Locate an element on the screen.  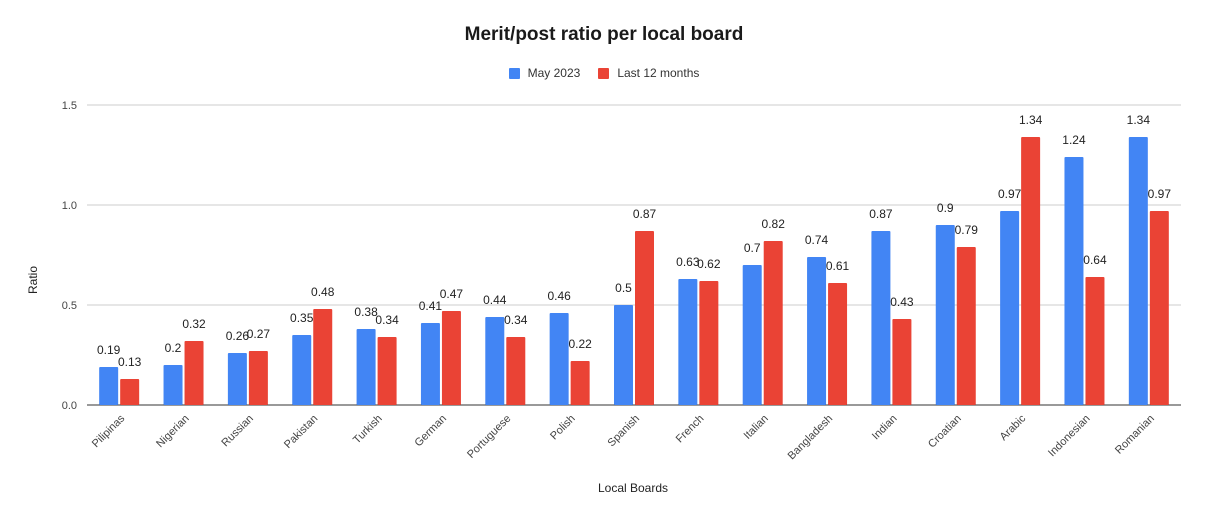
x-tick-label: Portuguese is located at coordinates (489, 437).